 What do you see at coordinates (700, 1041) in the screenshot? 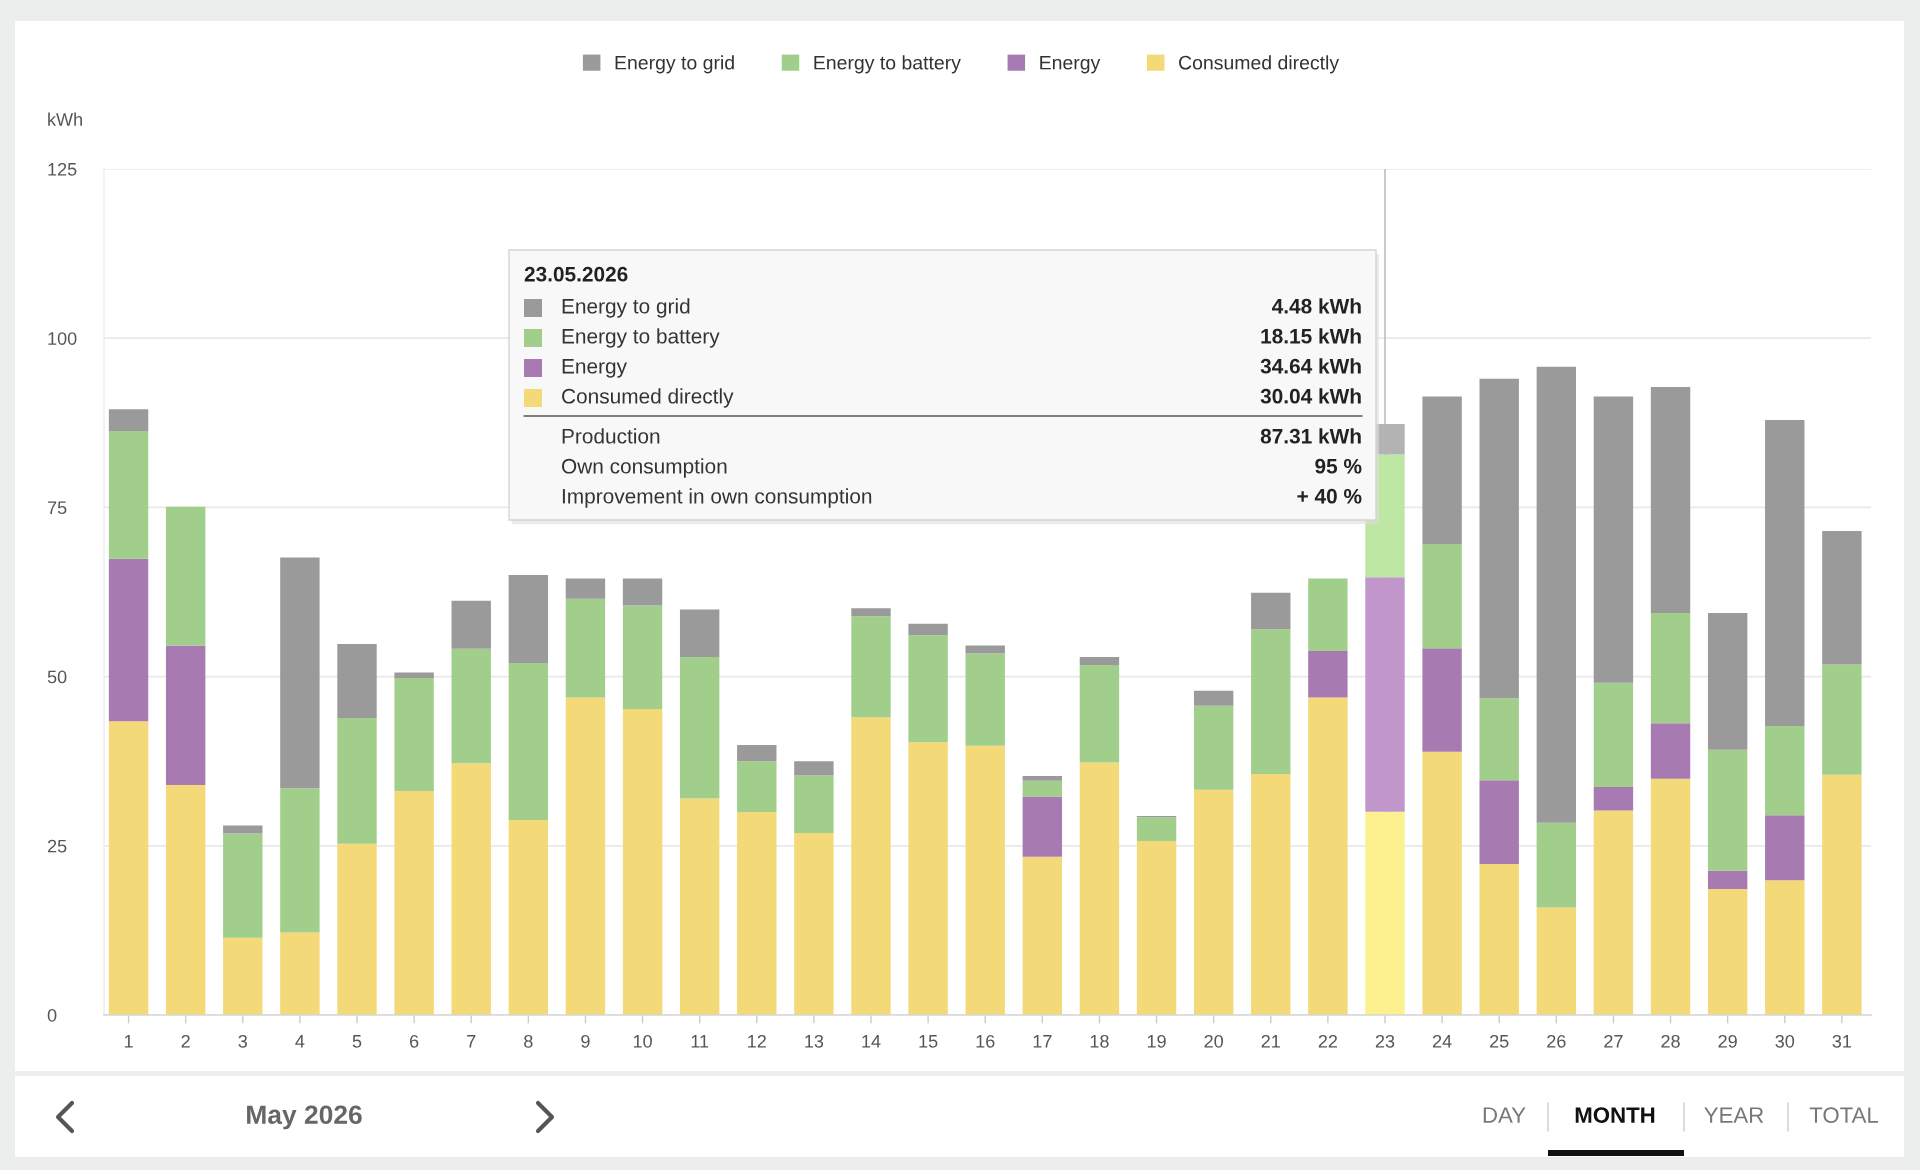
I see `x-tick-label: 11` at bounding box center [700, 1041].